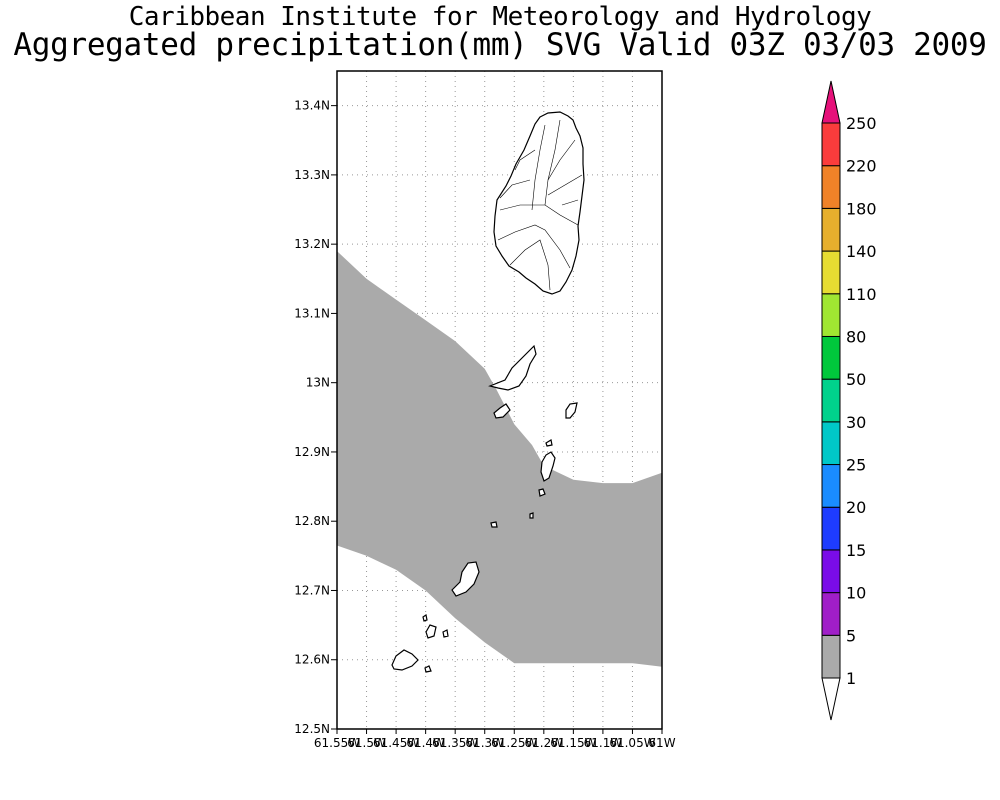  I want to click on colorbar-label: 10, so click(856, 593).